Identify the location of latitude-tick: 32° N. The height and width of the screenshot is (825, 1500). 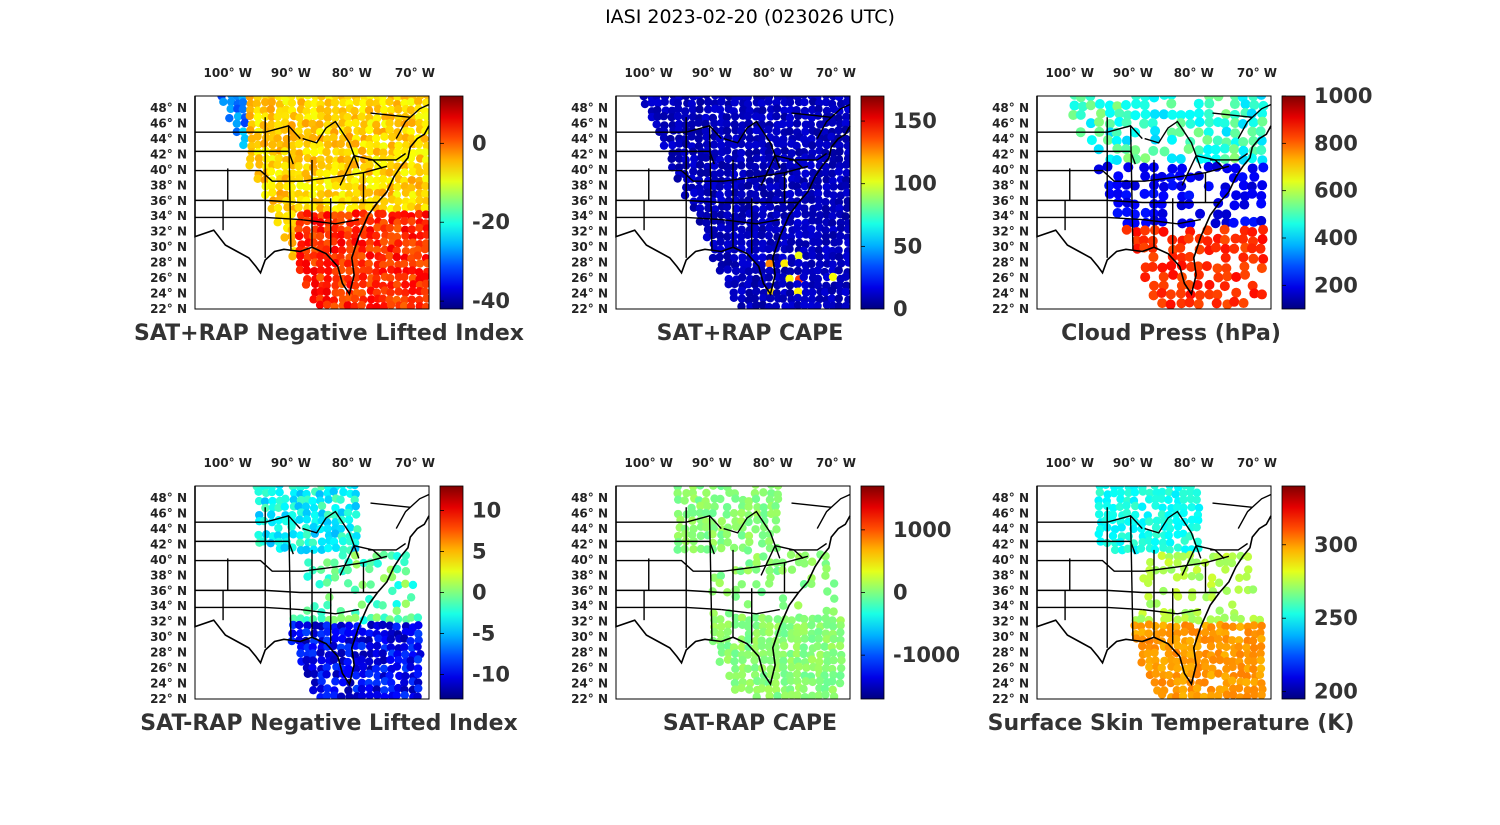
(168, 622).